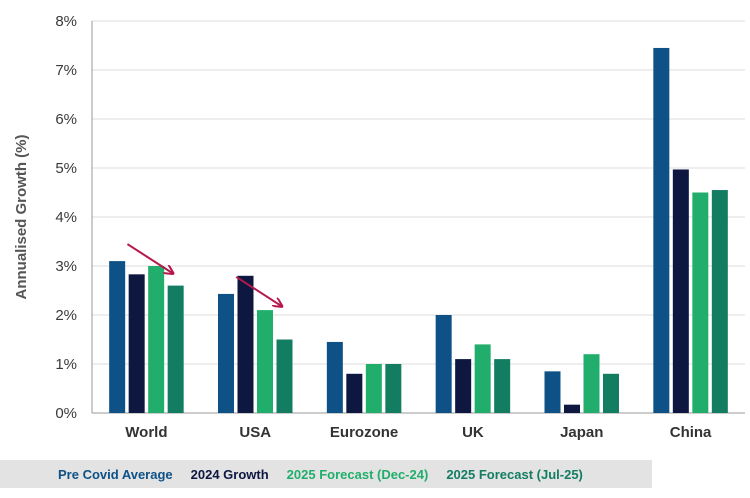 Image resolution: width=750 pixels, height=498 pixels. I want to click on downgrade-arrow-world, so click(149, 258).